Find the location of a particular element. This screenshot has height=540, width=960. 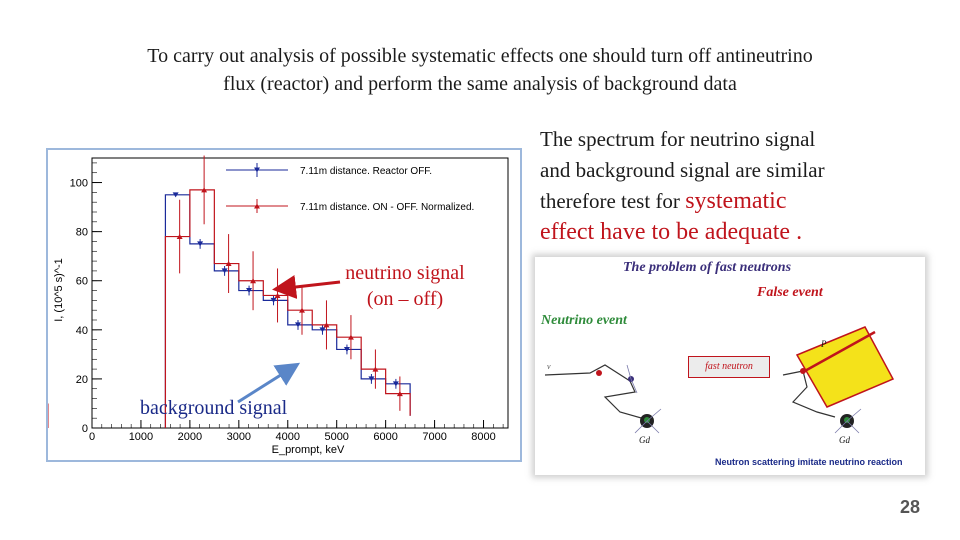

side-line-3a: therefore test for is located at coordinates (613, 201).